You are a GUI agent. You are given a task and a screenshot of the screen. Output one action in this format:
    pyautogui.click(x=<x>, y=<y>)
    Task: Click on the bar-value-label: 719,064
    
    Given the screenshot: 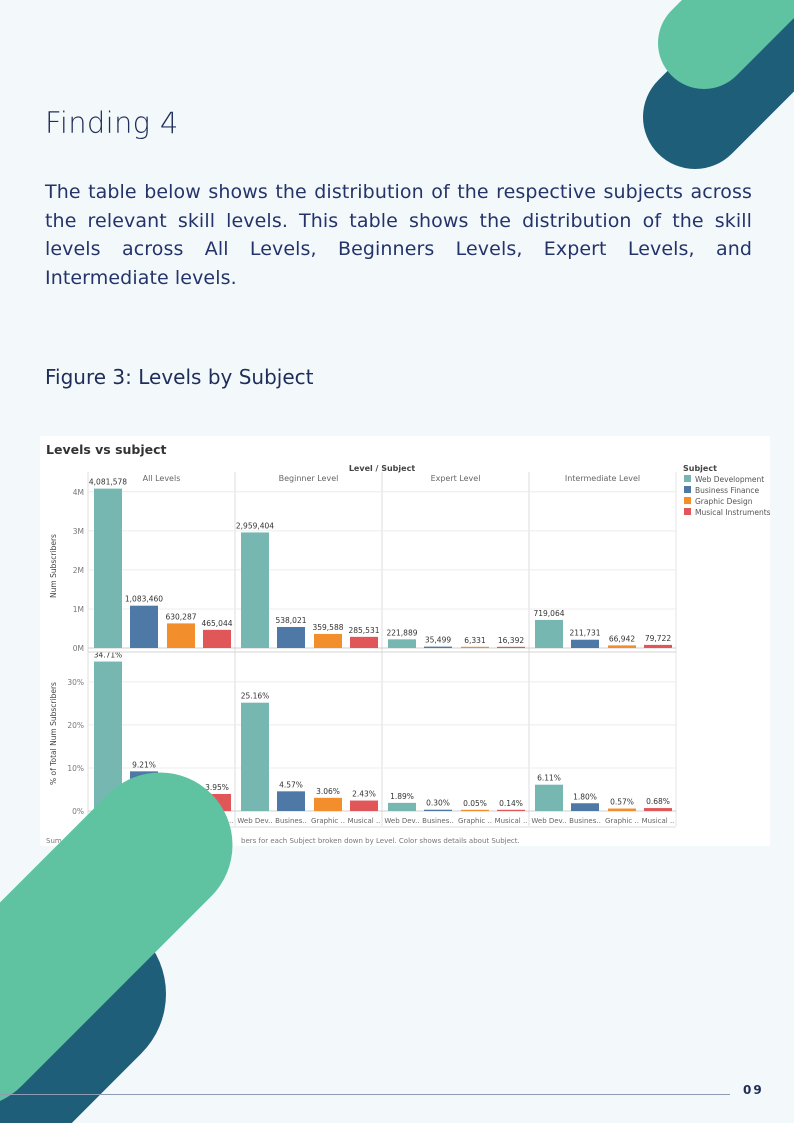 What is the action you would take?
    pyautogui.click(x=548, y=613)
    